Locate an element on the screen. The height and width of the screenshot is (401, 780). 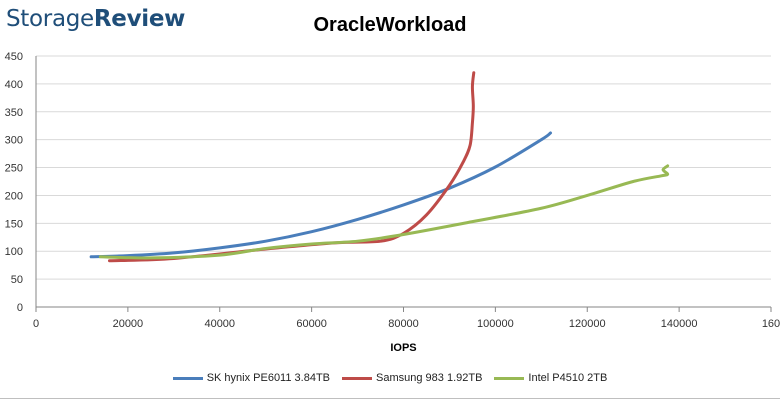
y-tick-label: 450 is located at coordinates (14, 57).